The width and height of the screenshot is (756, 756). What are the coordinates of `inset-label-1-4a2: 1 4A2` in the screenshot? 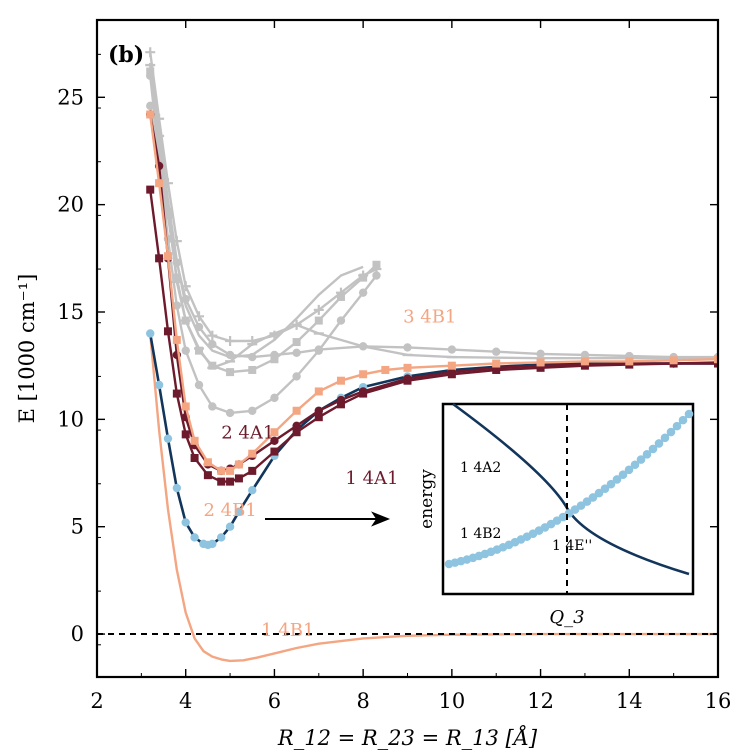 It's located at (480, 468).